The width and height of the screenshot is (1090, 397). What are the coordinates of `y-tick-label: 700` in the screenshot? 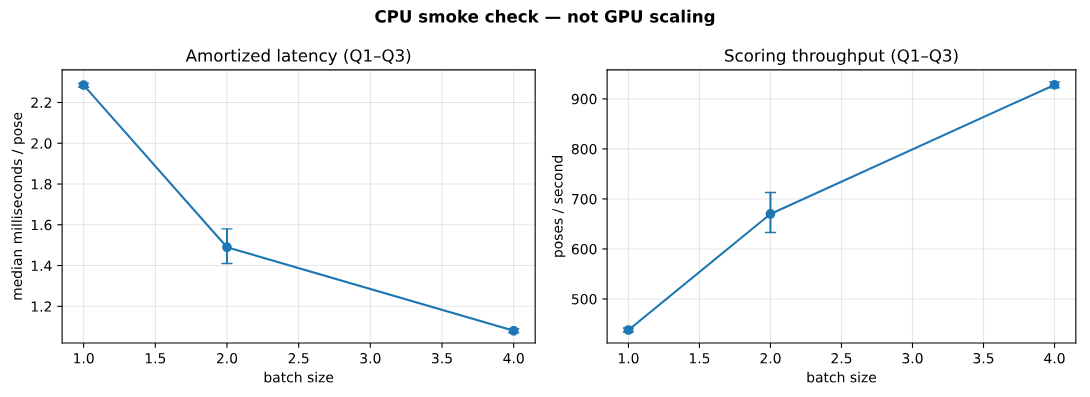 It's located at (584, 199).